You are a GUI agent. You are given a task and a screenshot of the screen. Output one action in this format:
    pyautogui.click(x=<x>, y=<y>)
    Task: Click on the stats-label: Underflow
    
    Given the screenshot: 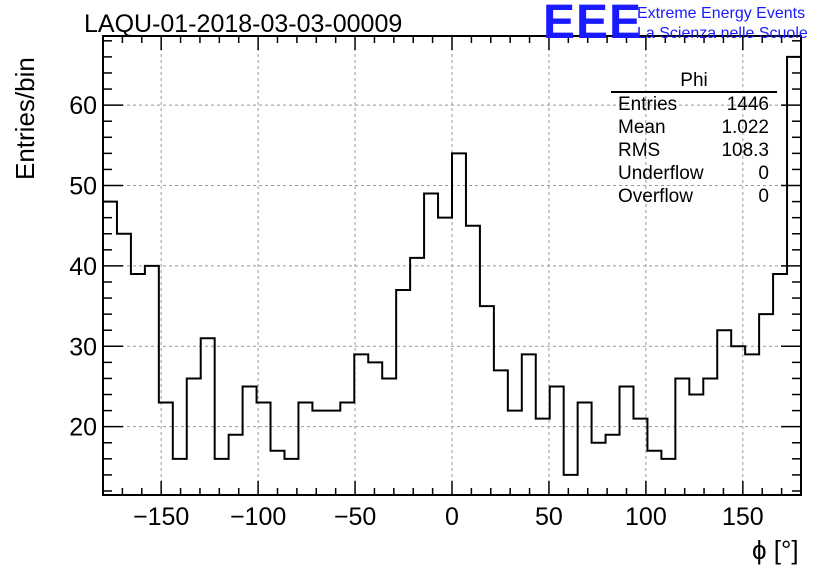 What is the action you would take?
    pyautogui.click(x=661, y=173)
    